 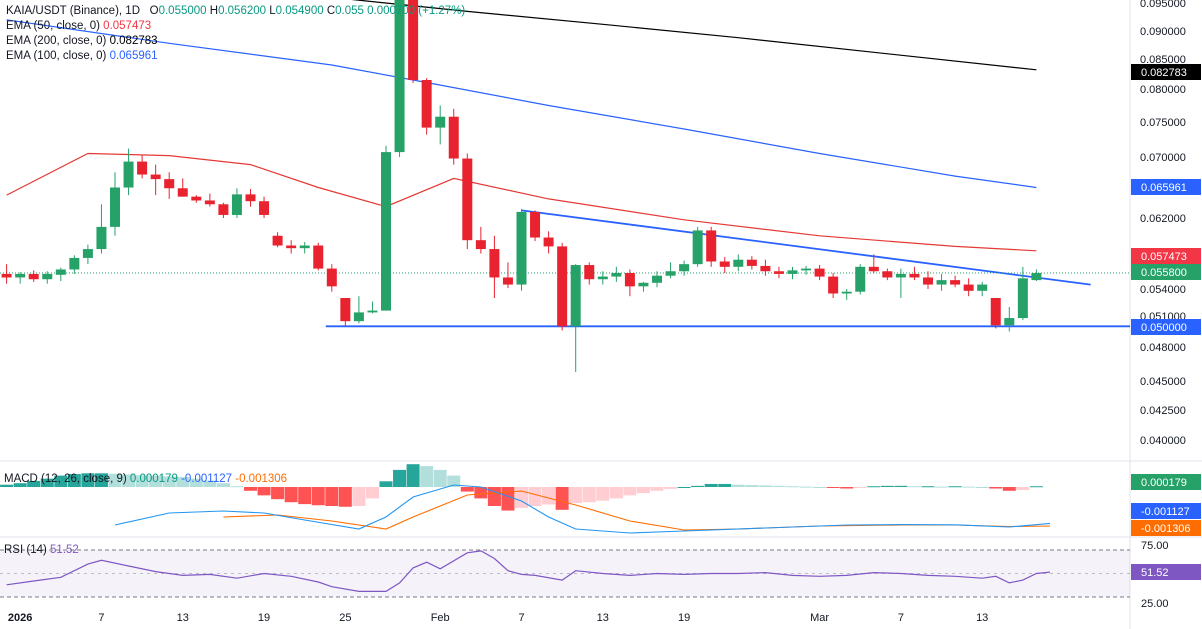 I want to click on low-label: L, so click(x=272, y=11).